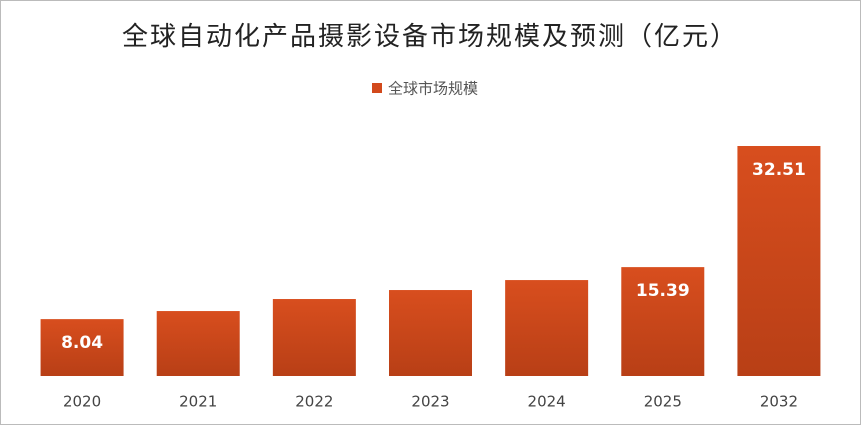  Describe the element at coordinates (314, 402) in the screenshot. I see `x-tick-label: 2022` at that location.